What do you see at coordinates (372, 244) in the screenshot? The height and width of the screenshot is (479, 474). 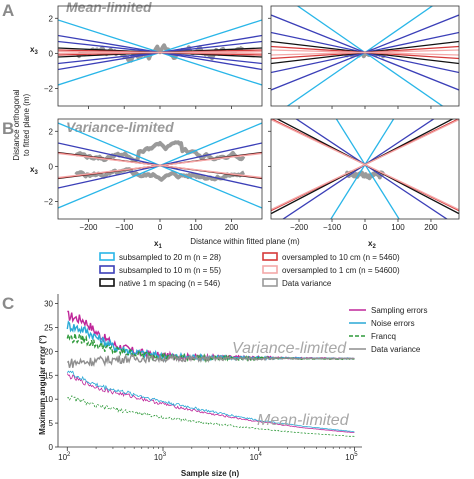 I see `x2-axis-label: x2` at bounding box center [372, 244].